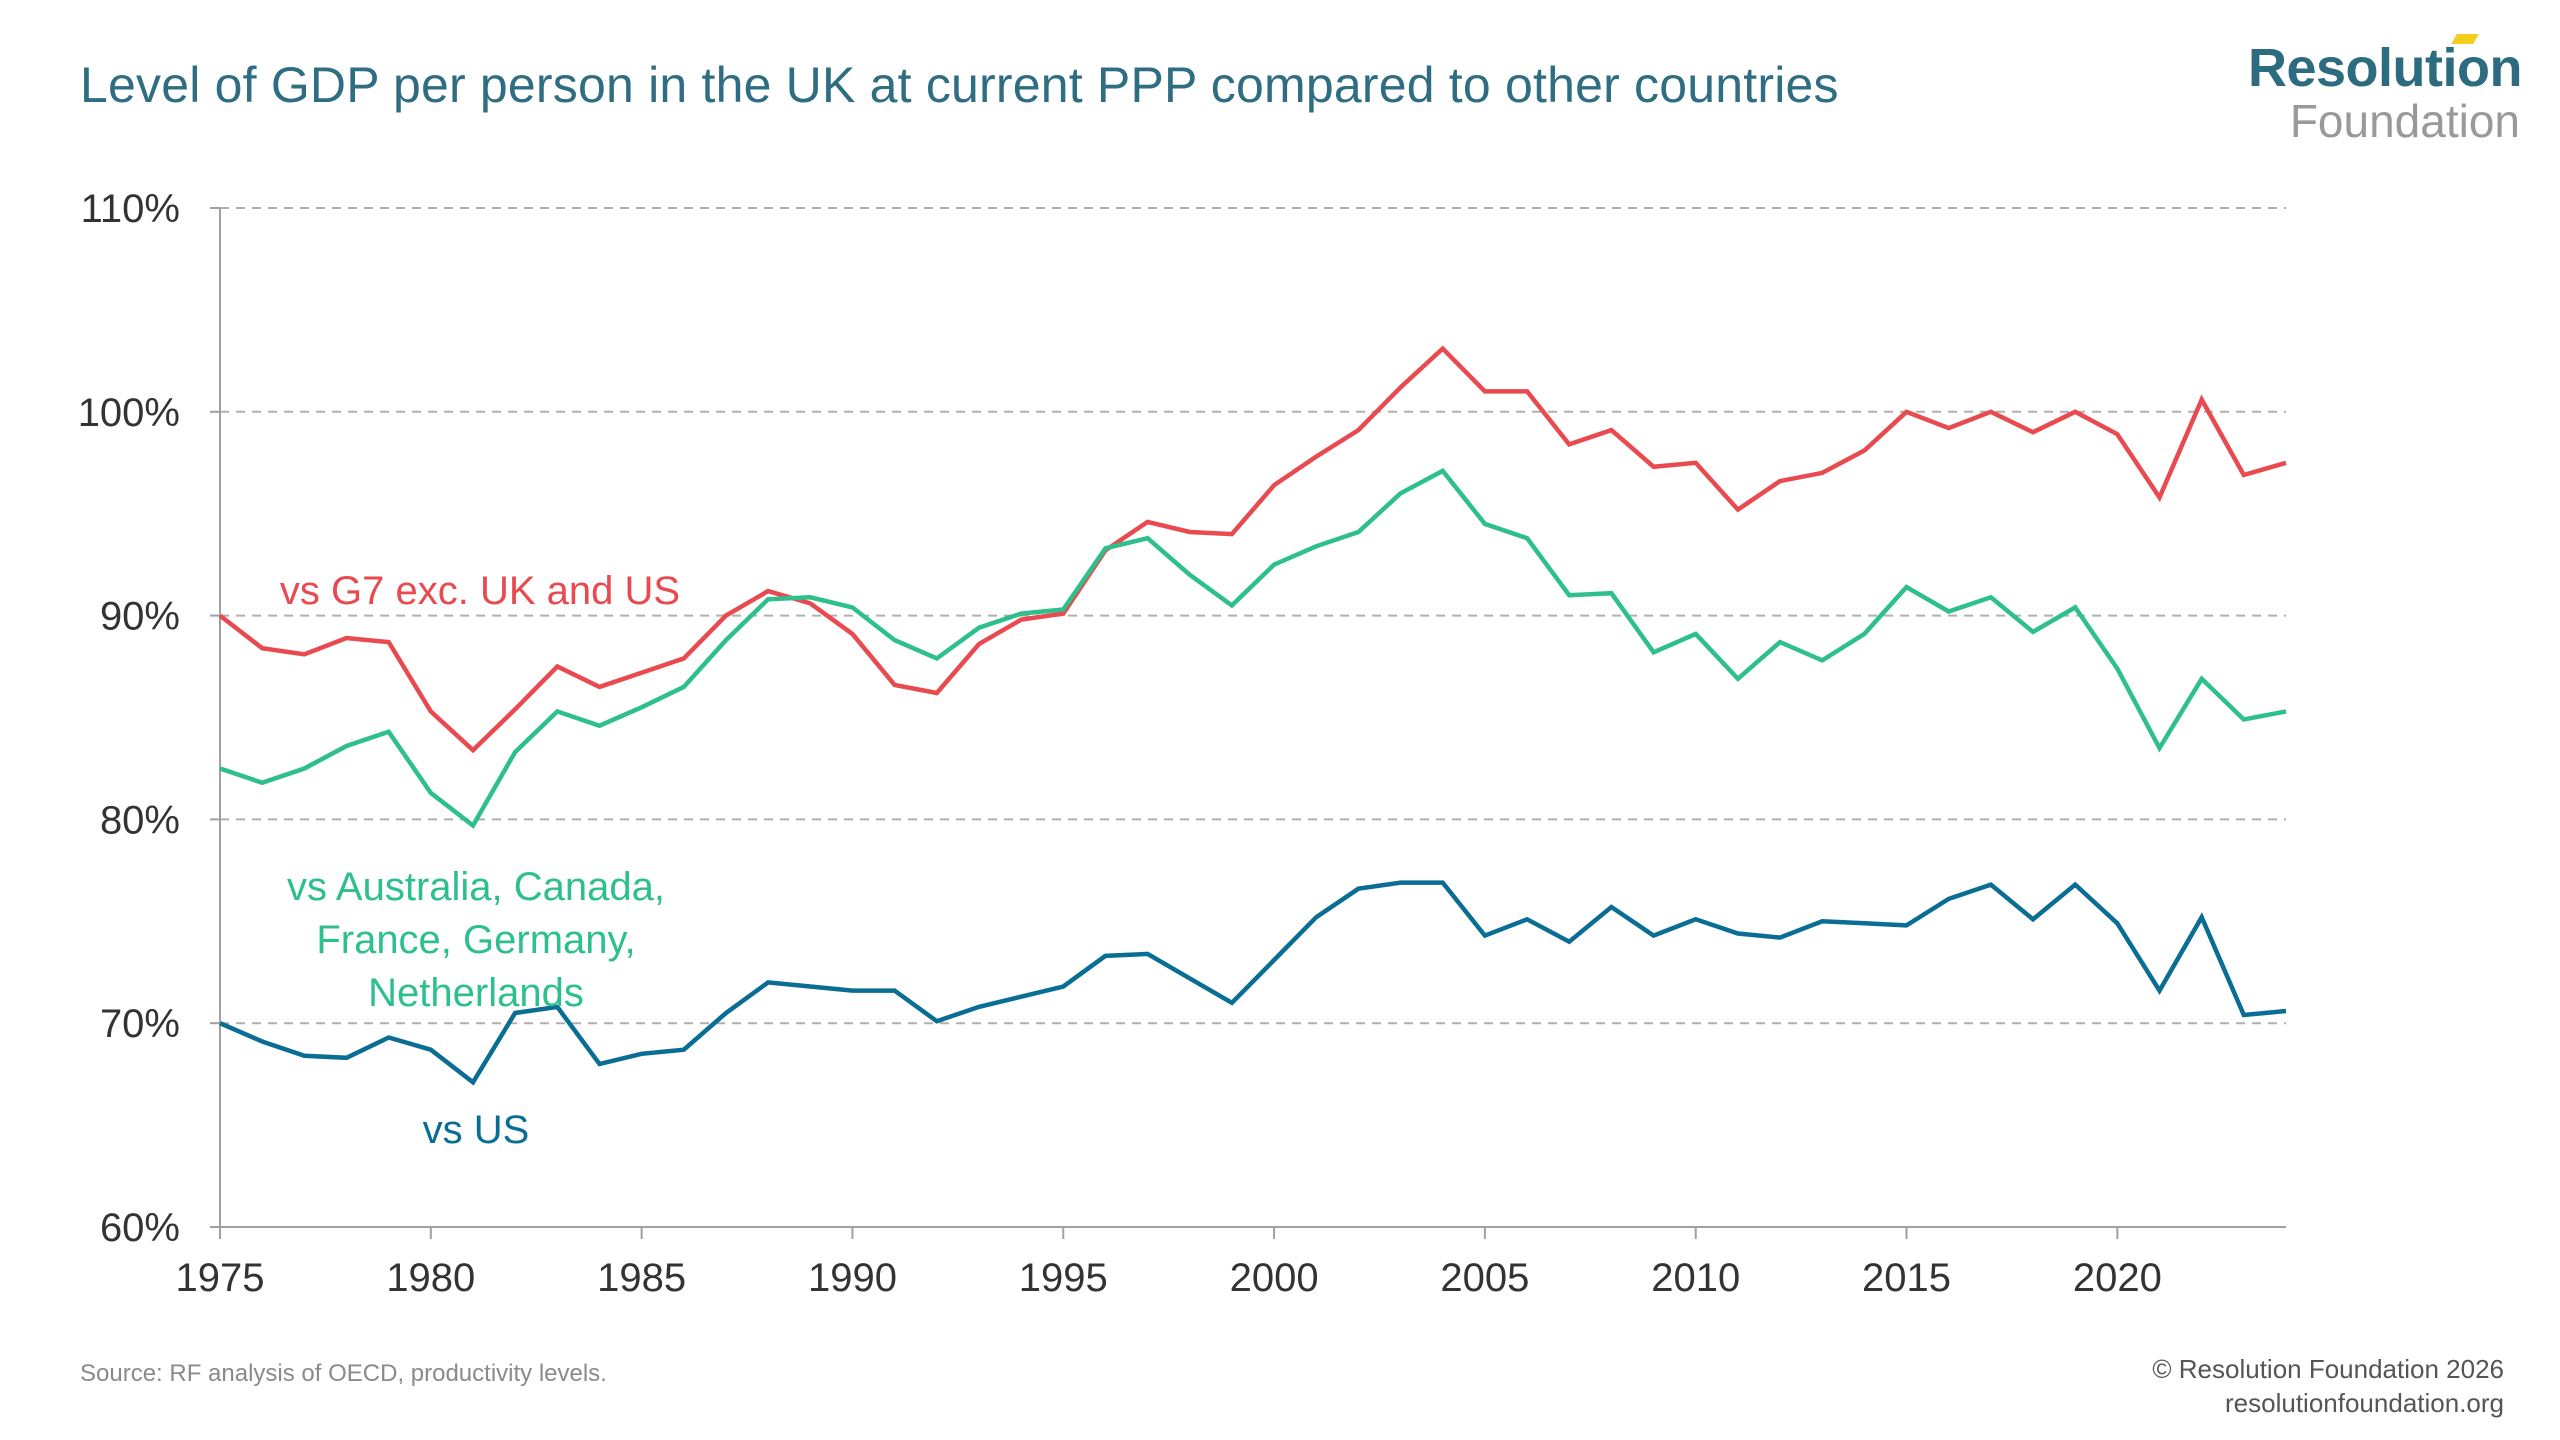 This screenshot has width=2560, height=1440. Describe the element at coordinates (130, 209) in the screenshot. I see `y-tick-label: 110%` at that location.